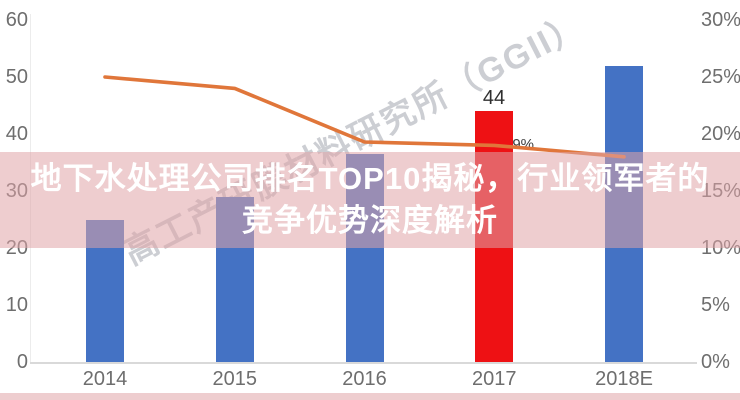 This screenshot has width=740, height=400. Describe the element at coordinates (16, 134) in the screenshot. I see `left-axis-tick-label: 40` at that location.